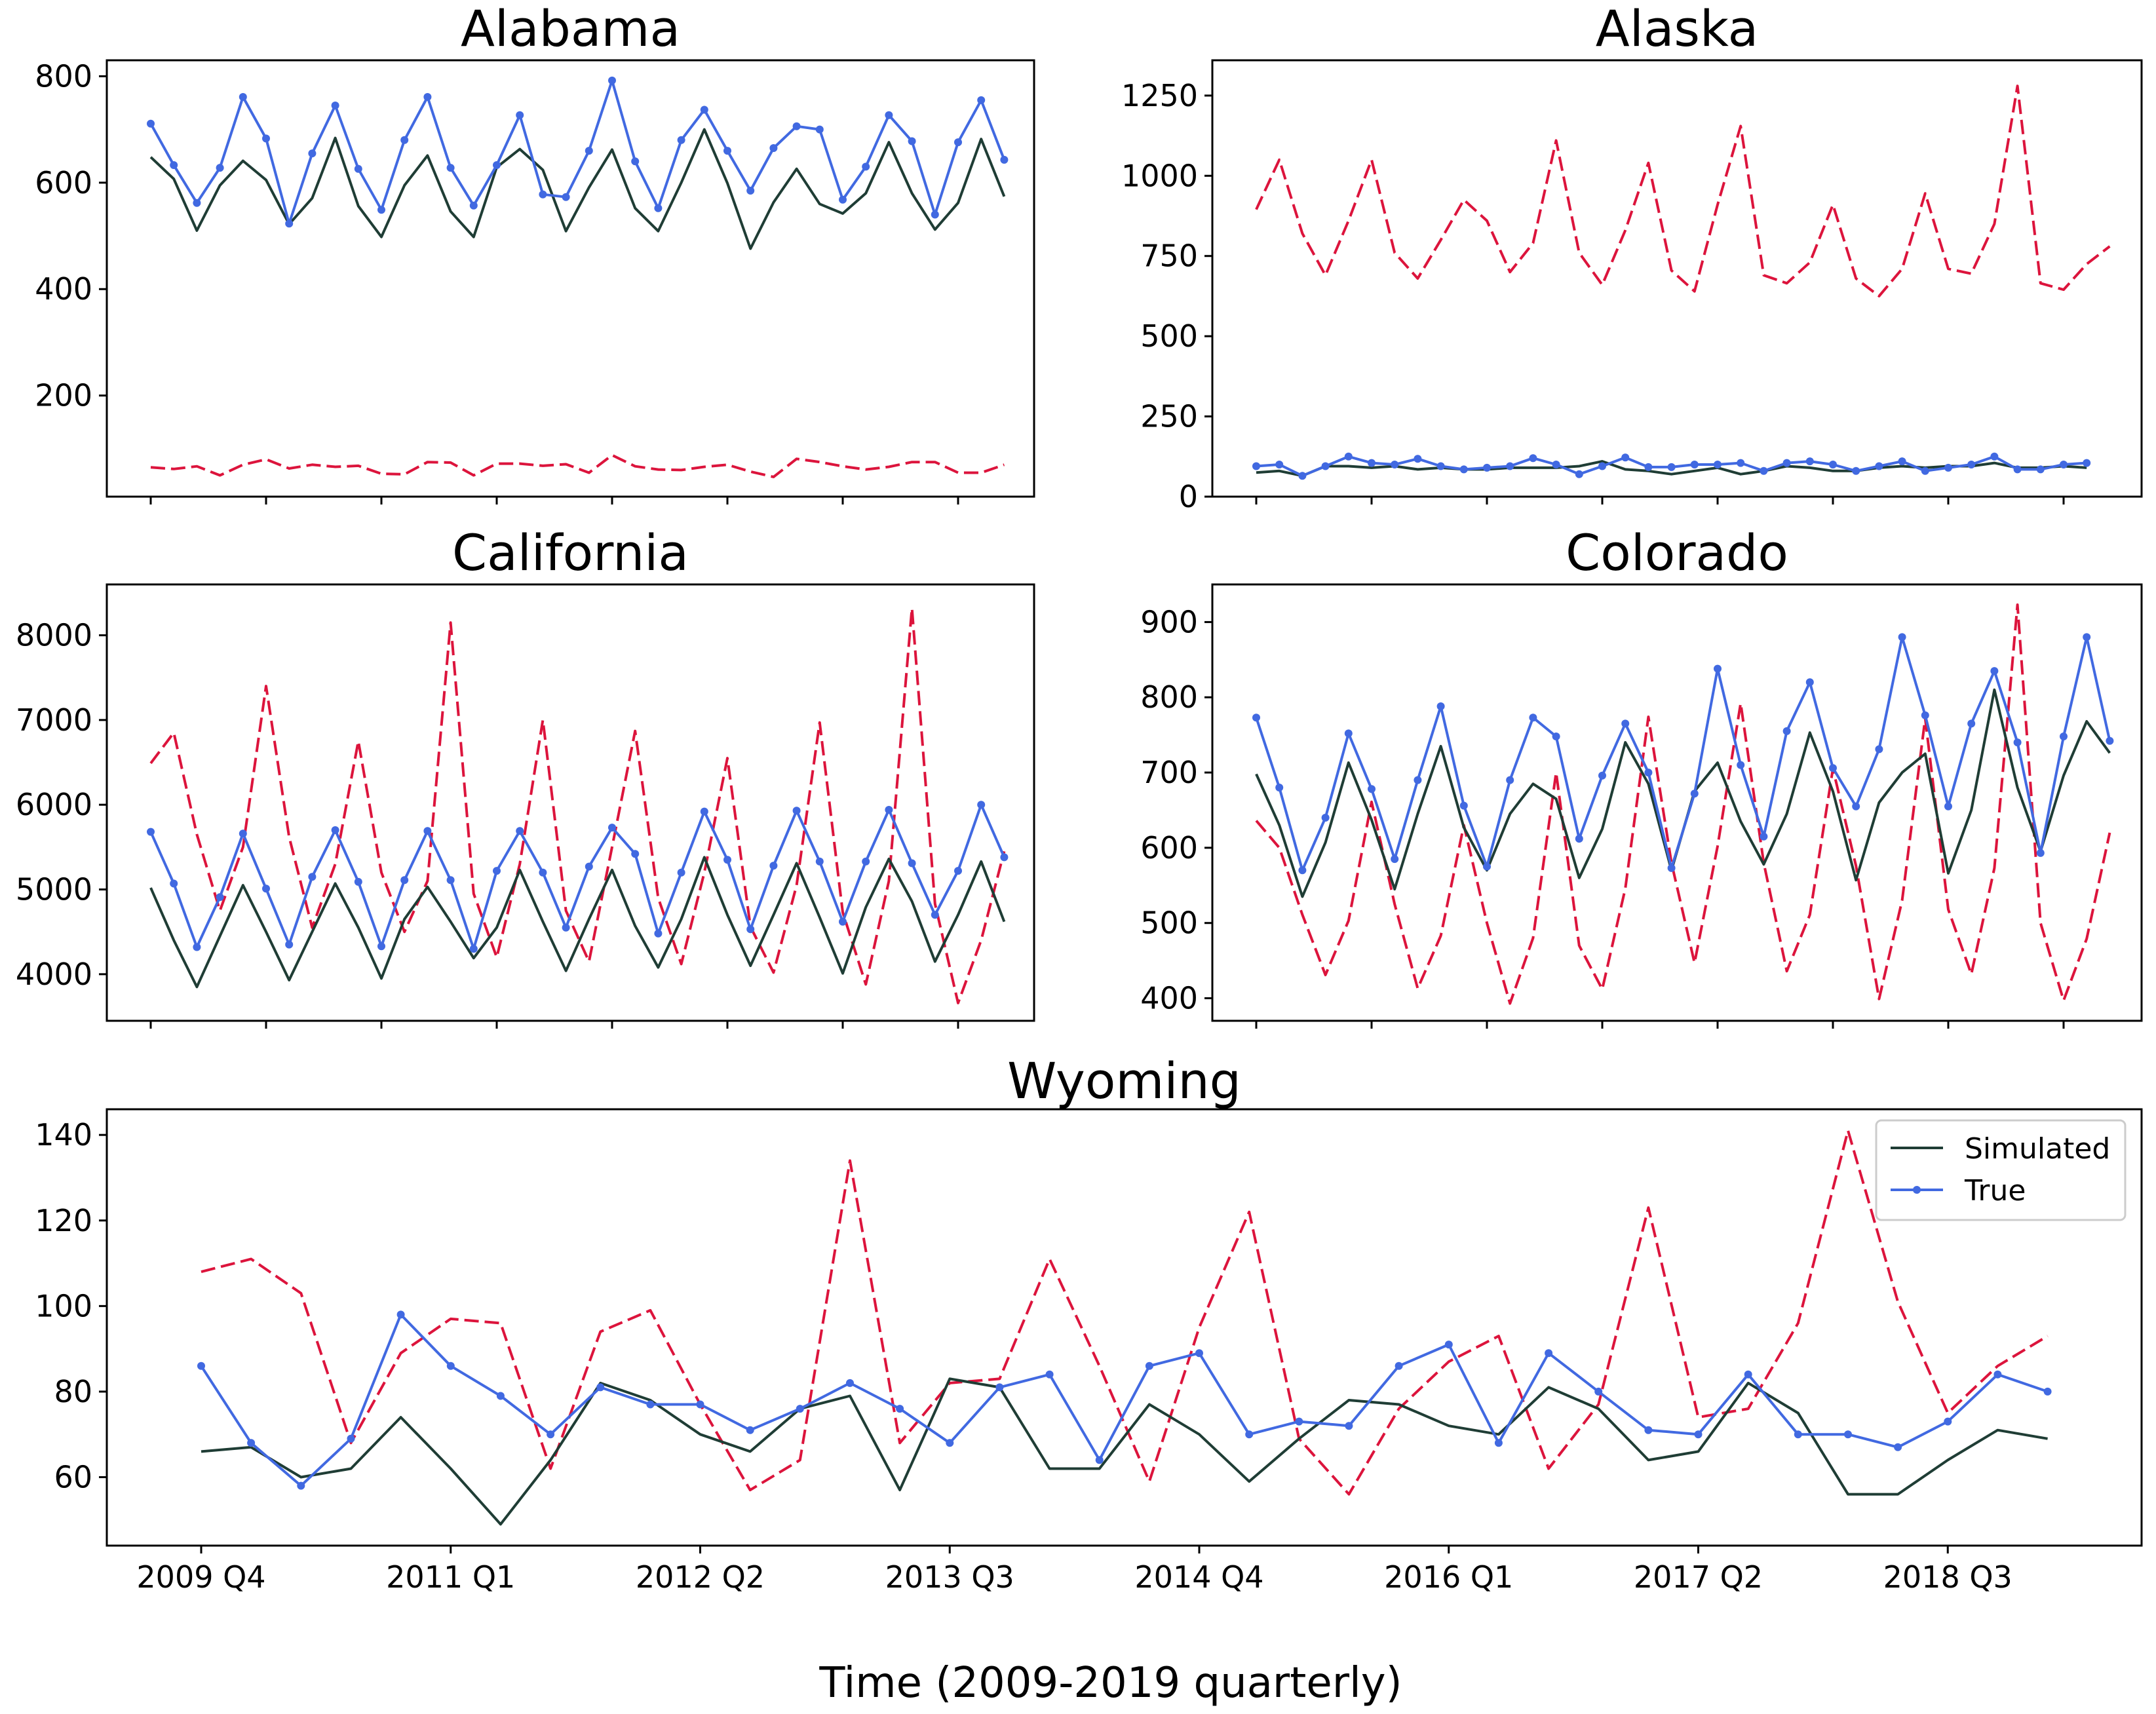 The width and height of the screenshot is (2156, 1714). I want to click on y-tick-label: 600, so click(63, 182).